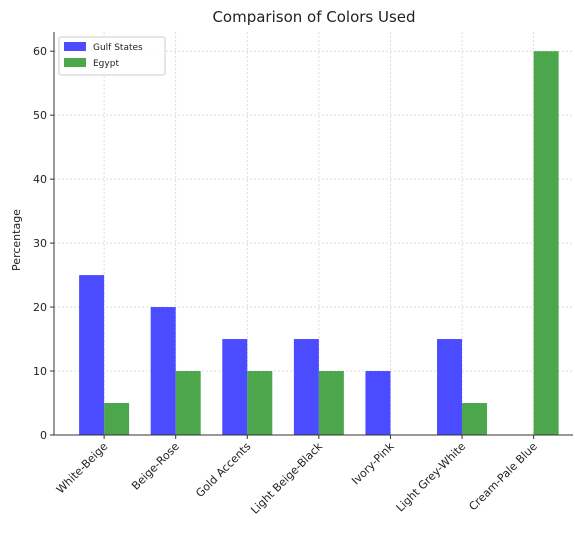 This screenshot has height=539, width=575. Describe the element at coordinates (223, 470) in the screenshot. I see `x-tick-label: Gold Accents` at that location.